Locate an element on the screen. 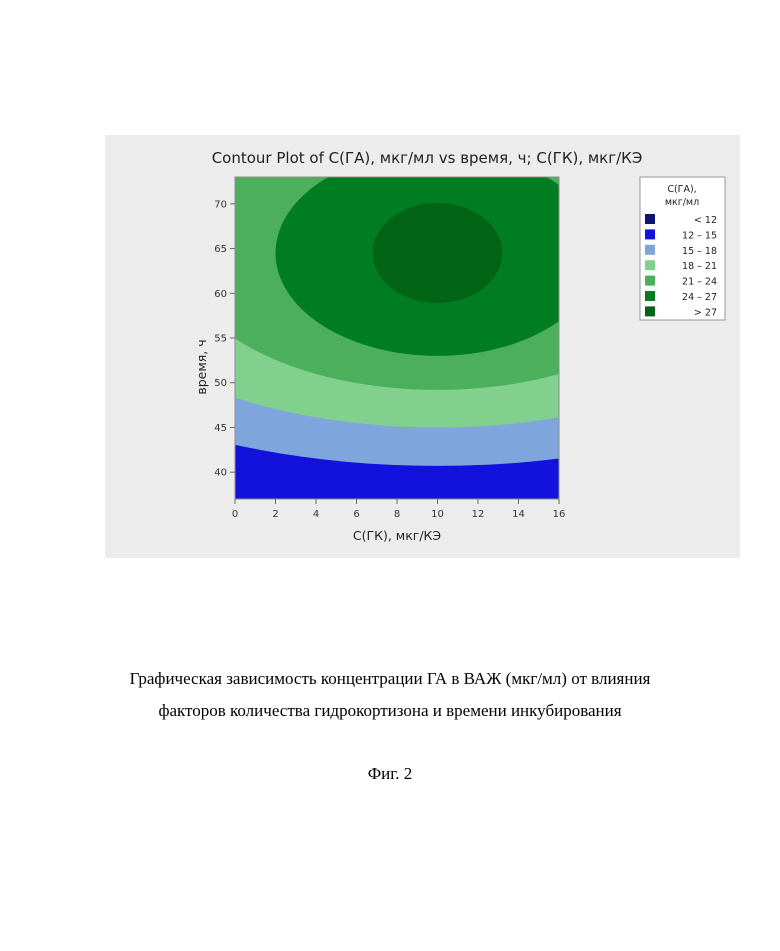 The width and height of the screenshot is (780, 951). legend-label: 12 – 15 is located at coordinates (699, 235).